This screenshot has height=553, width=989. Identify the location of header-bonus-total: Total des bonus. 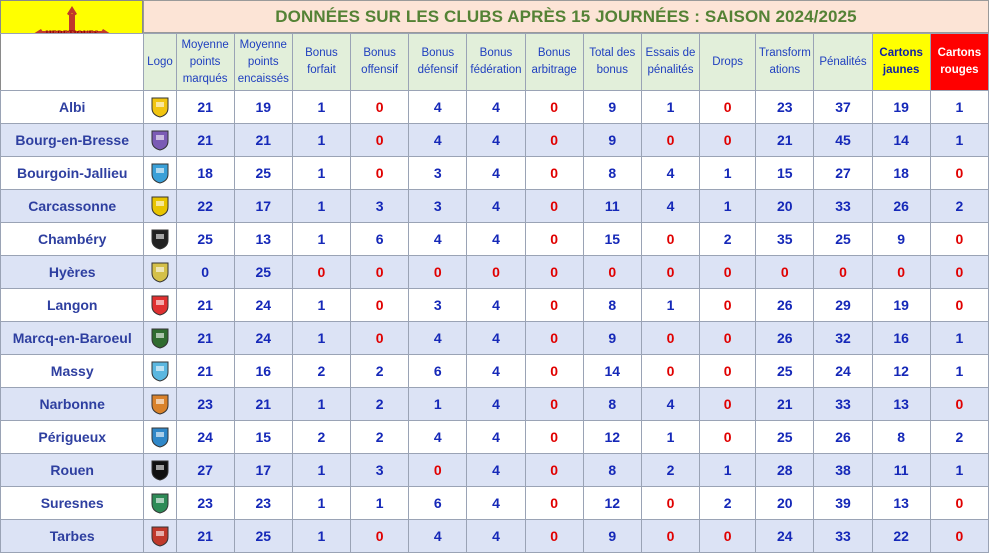
(612, 62).